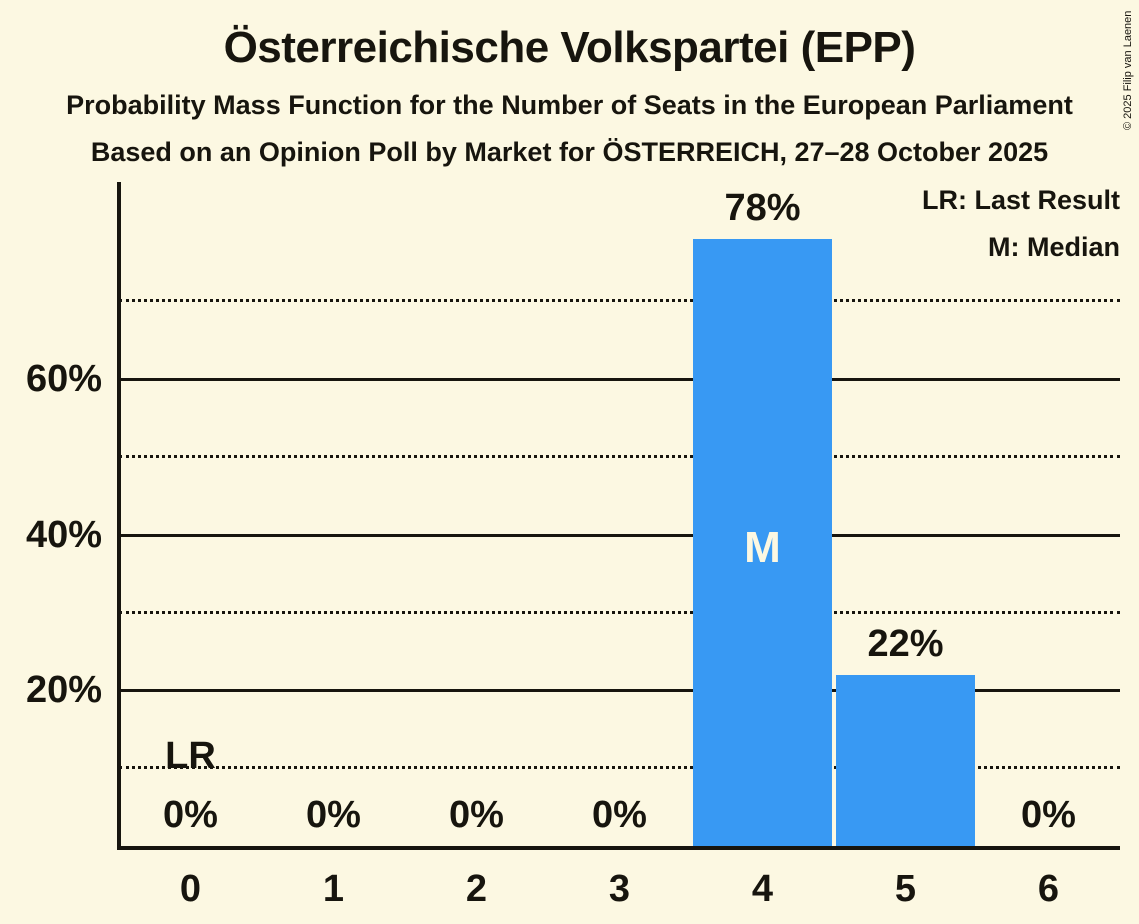 This screenshot has height=924, width=1139. I want to click on value-label-seat-2: 0%, so click(476, 815).